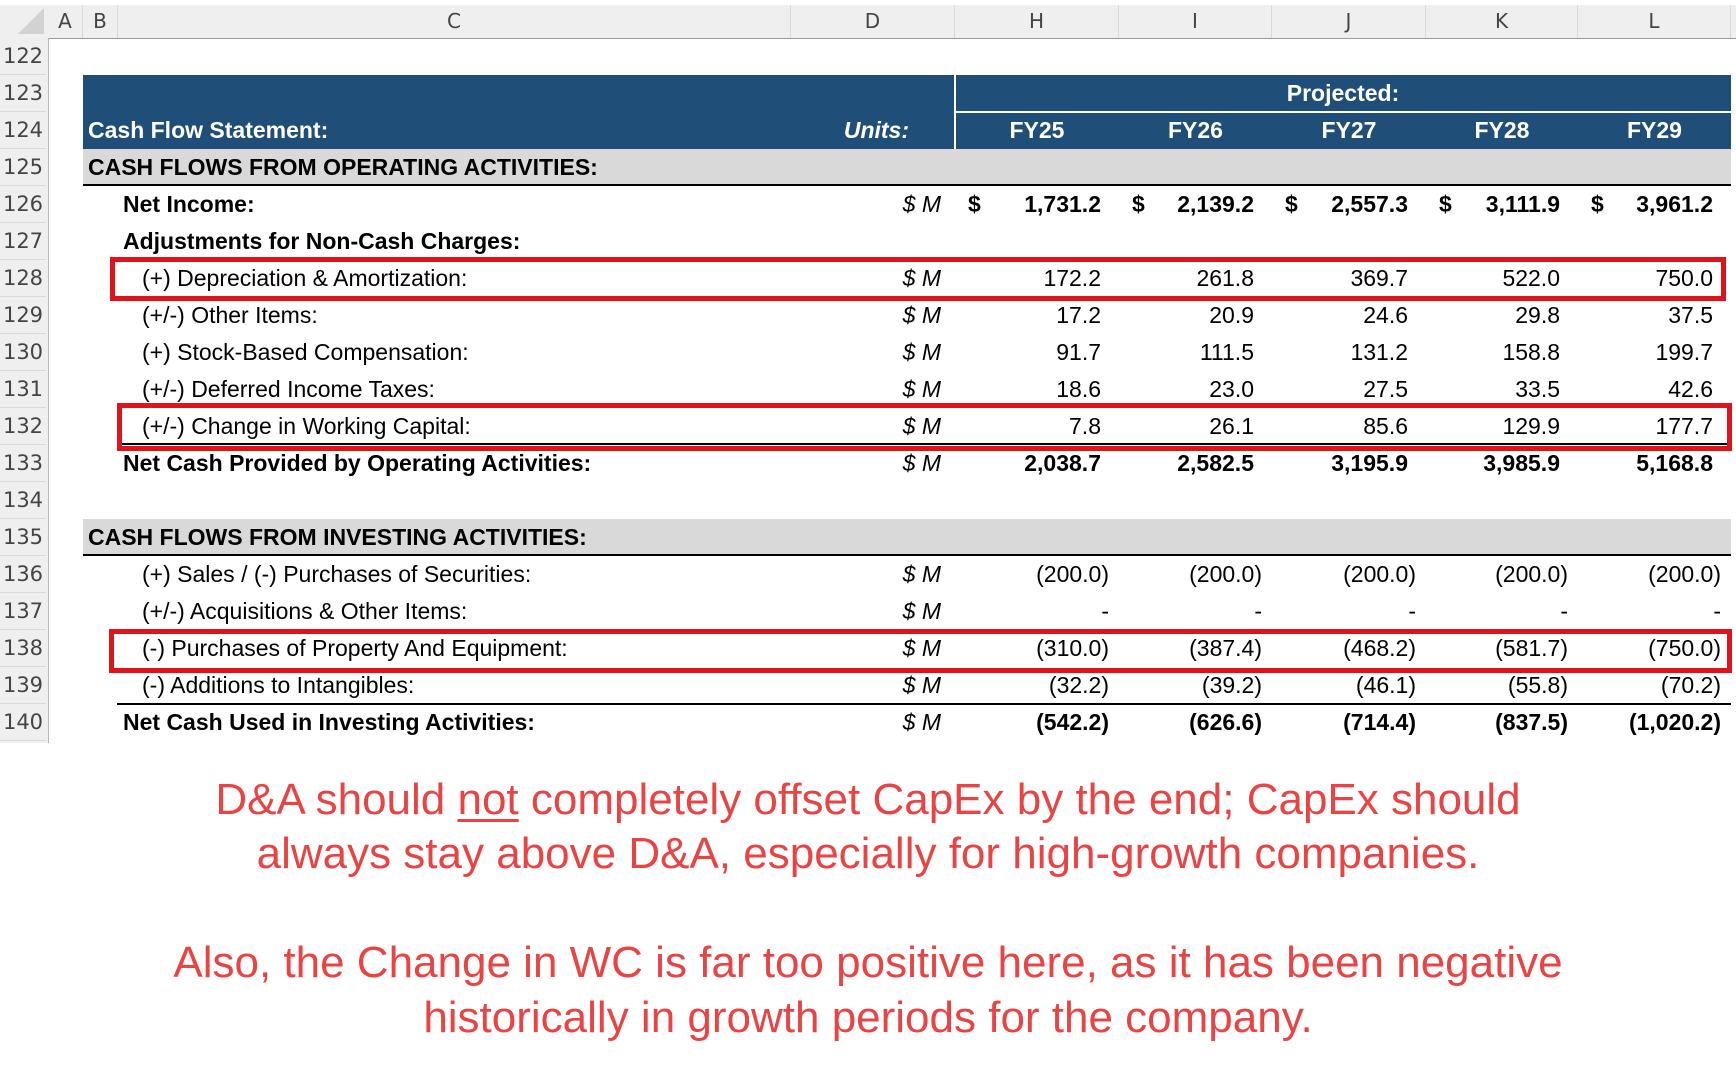  Describe the element at coordinates (23, 204) in the screenshot. I see `row-header: 126` at that location.